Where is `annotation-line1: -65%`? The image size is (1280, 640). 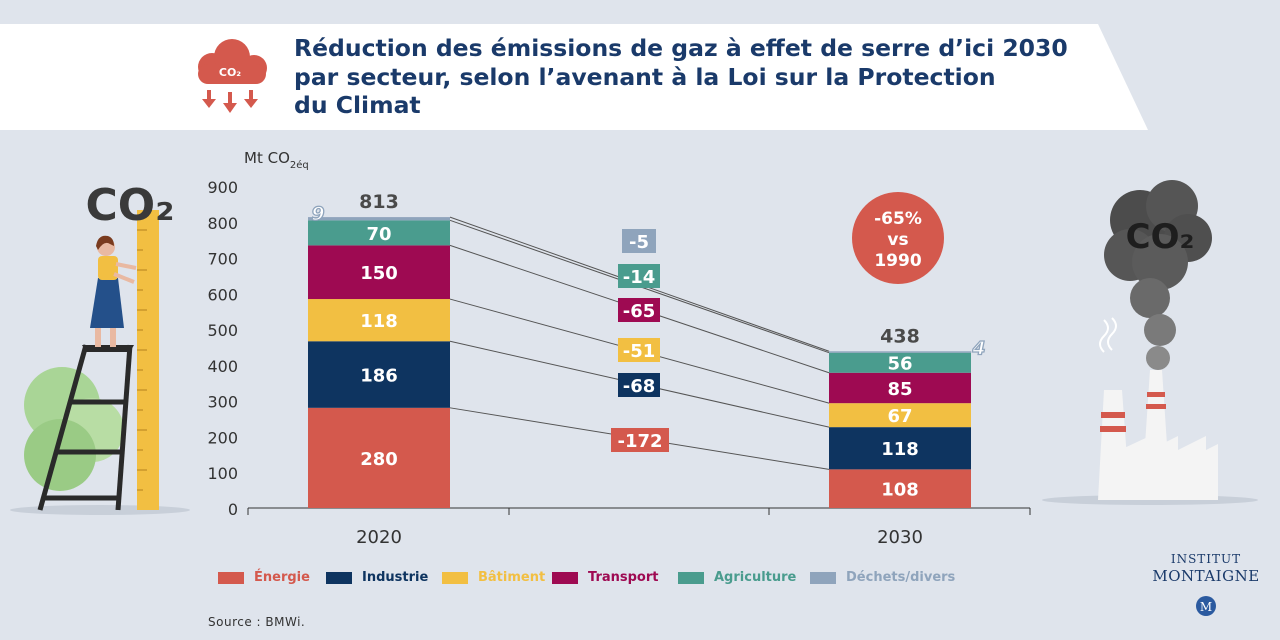
annotation-line1: -65% is located at coordinates (898, 219).